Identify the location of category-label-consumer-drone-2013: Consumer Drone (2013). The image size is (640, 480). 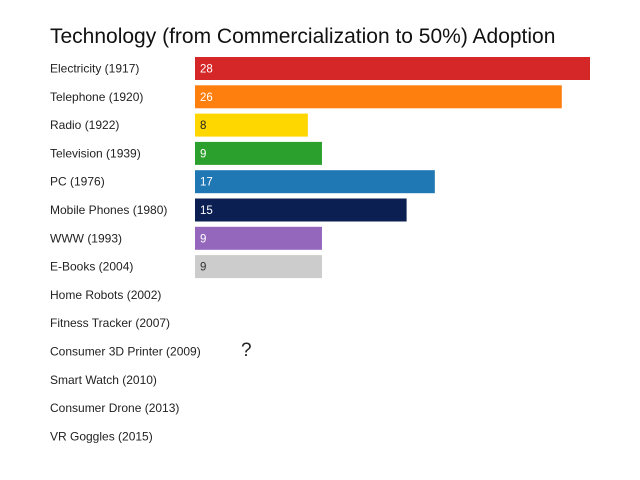
(114, 408).